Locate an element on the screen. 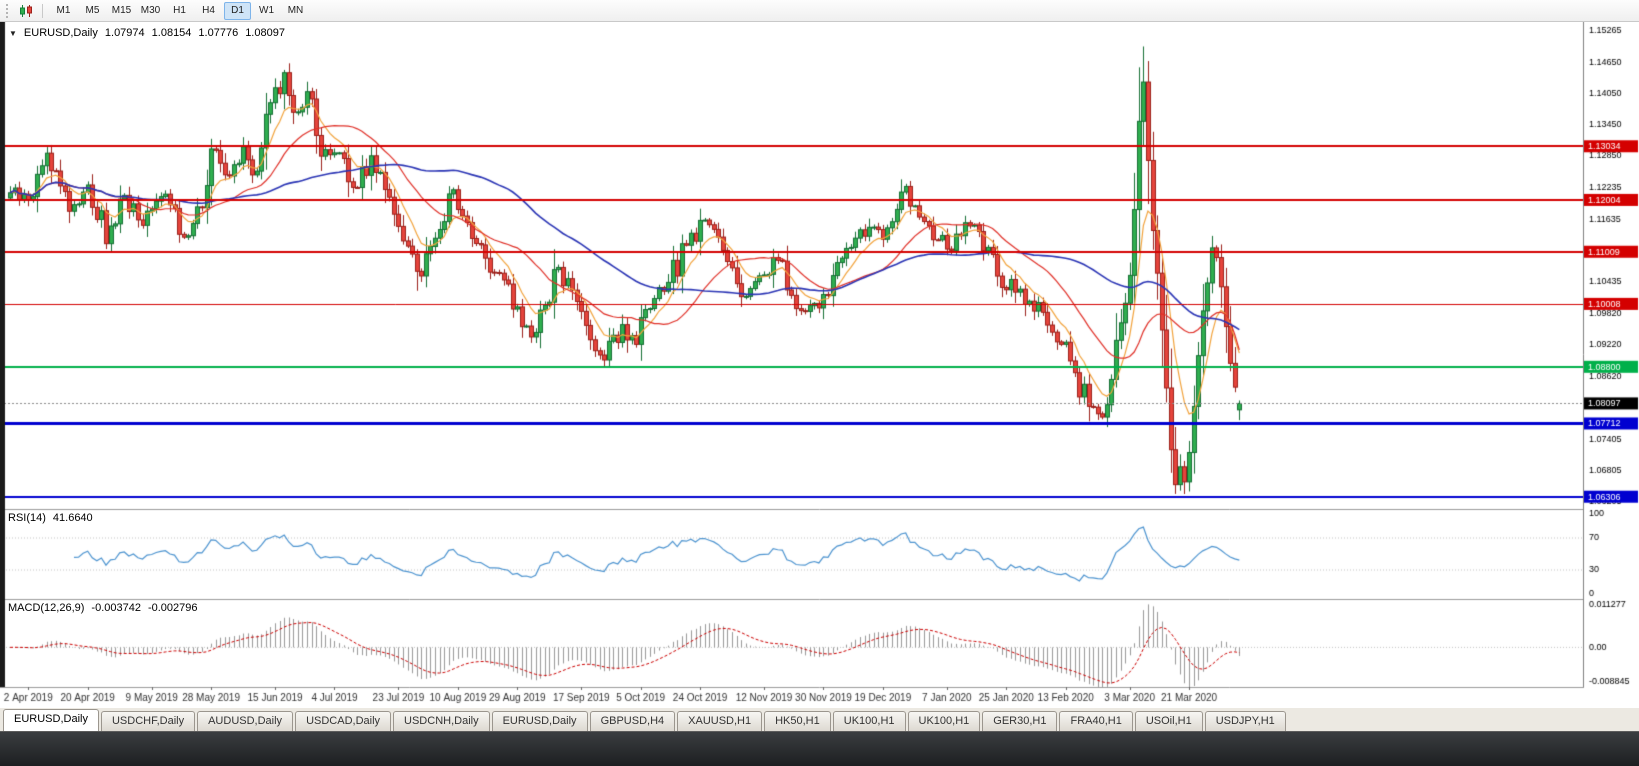  chart-high-value: 1.08154 is located at coordinates (171, 33).